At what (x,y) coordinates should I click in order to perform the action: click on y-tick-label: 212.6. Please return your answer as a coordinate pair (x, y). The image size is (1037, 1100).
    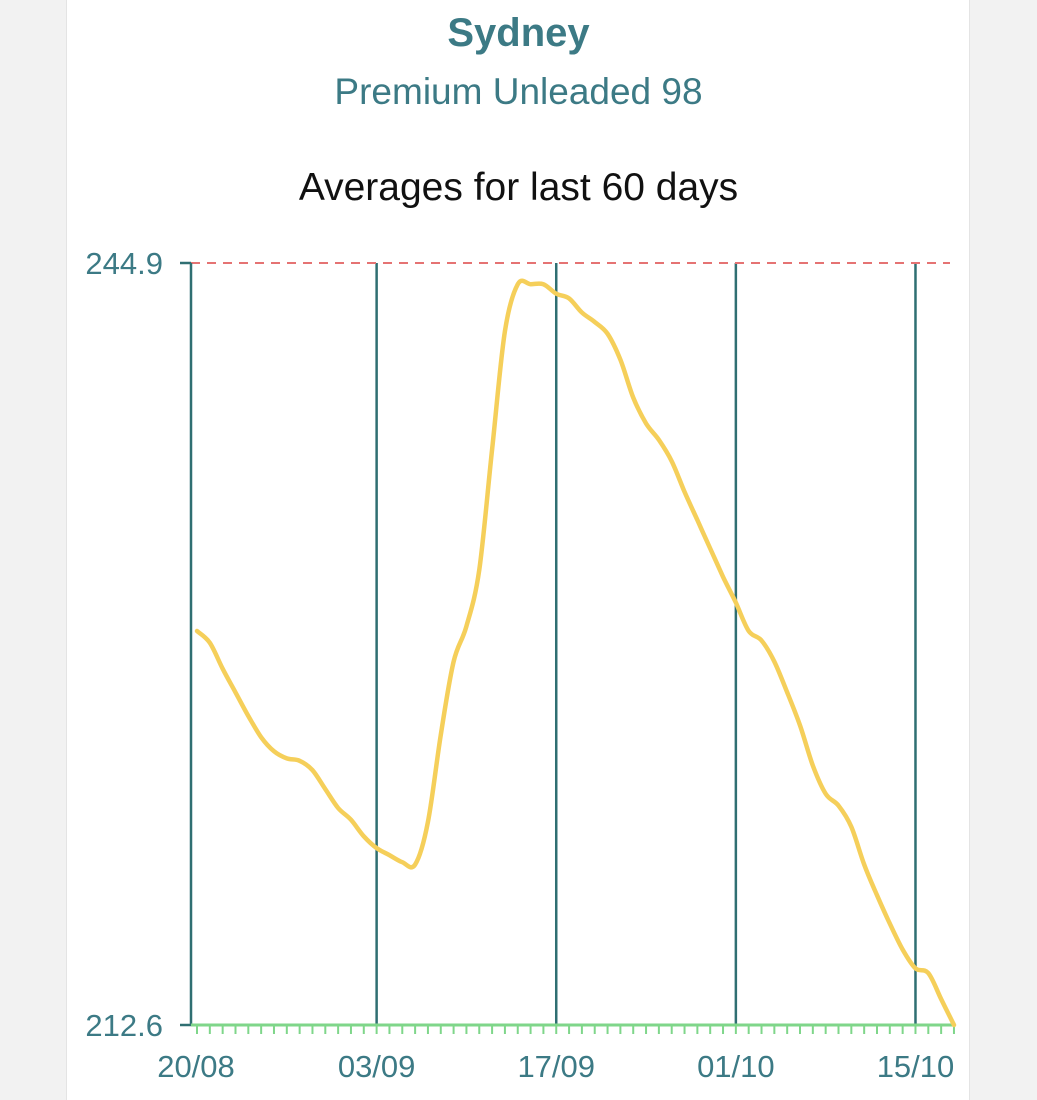
    Looking at the image, I should click on (124, 1025).